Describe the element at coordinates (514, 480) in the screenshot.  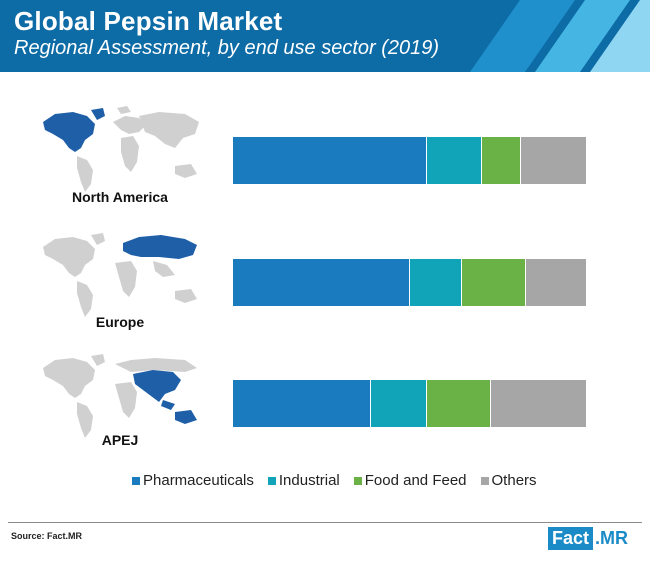
I see `legend-label: Others` at that location.